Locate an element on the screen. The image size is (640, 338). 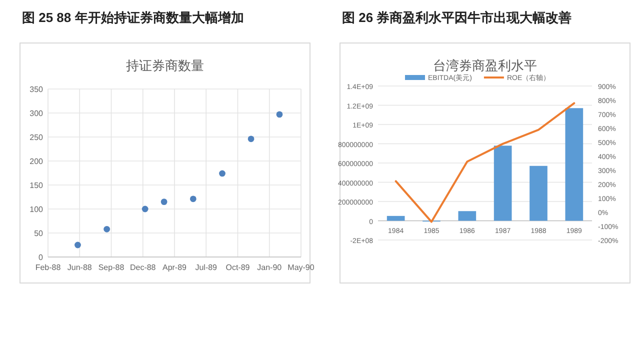
x-tick-label: Feb-88 is located at coordinates (48, 267).